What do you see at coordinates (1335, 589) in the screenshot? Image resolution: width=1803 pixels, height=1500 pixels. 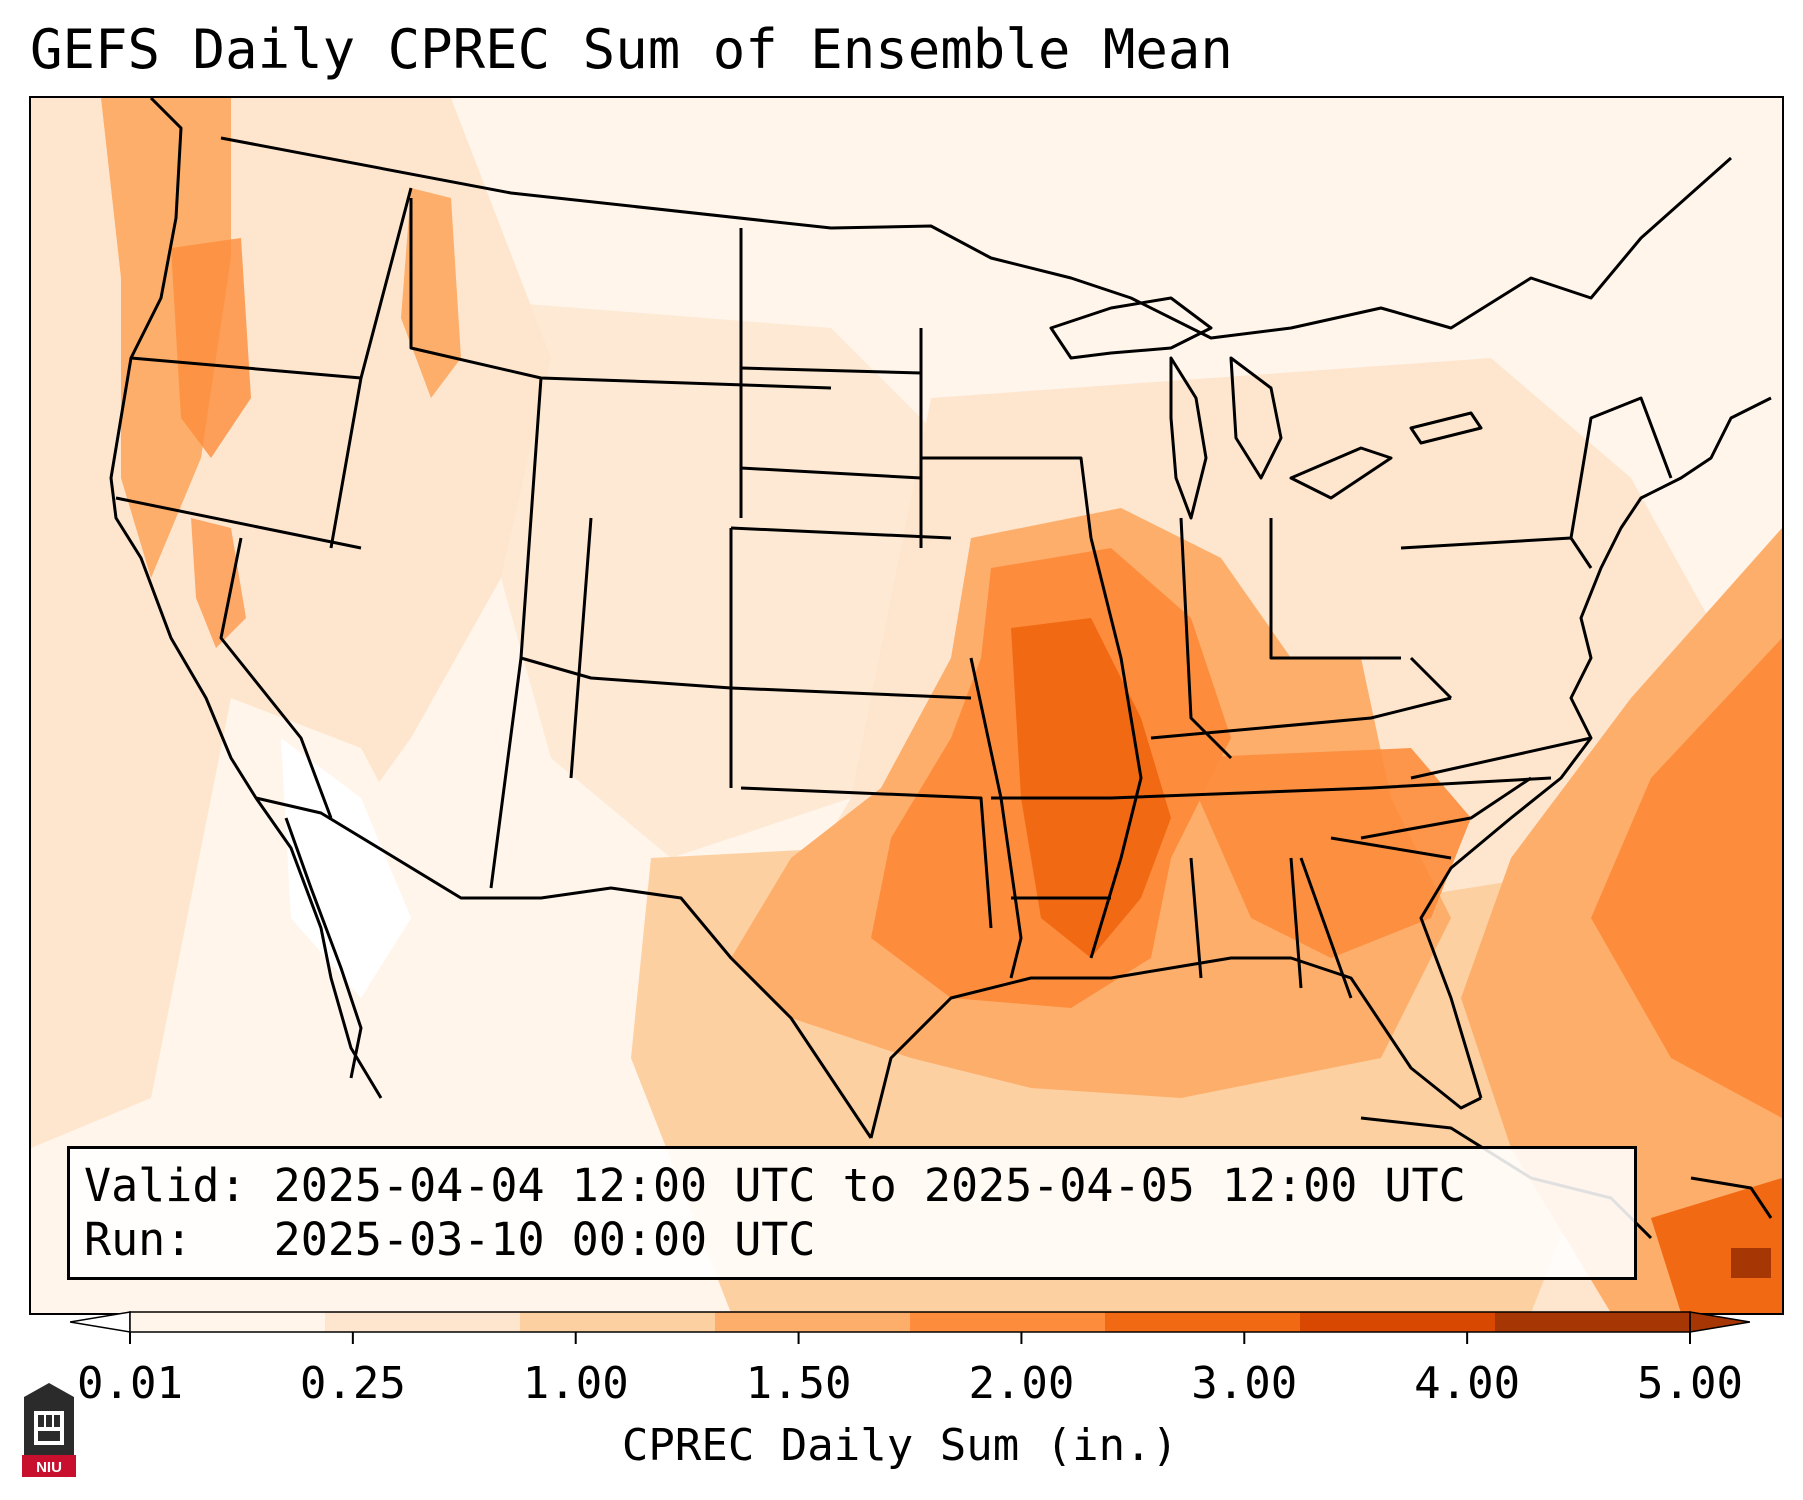 I see `state-line-oh-pa` at bounding box center [1335, 589].